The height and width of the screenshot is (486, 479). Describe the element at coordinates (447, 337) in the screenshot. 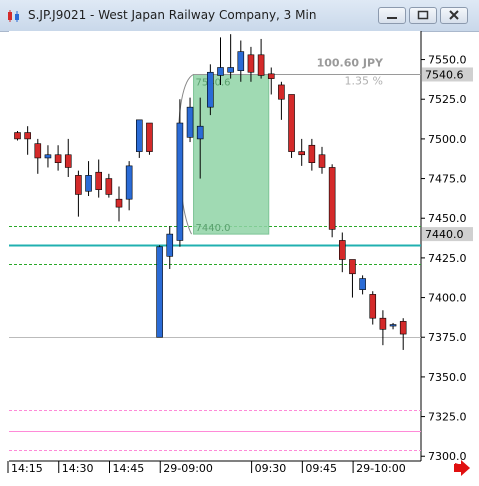

I see `price-tick-label: 7375.0` at that location.